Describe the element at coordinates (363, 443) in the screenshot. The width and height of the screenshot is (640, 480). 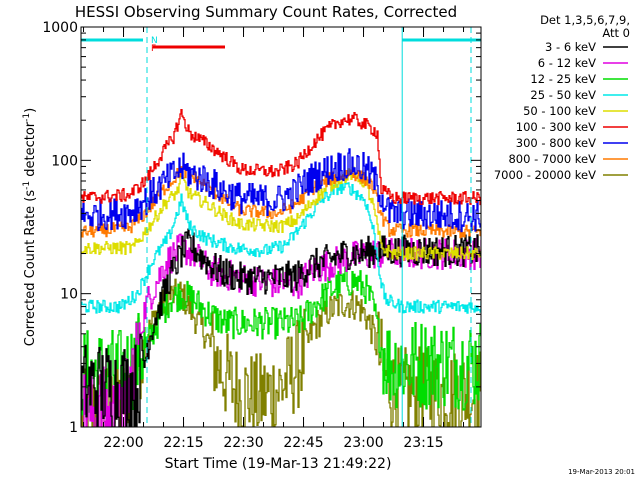
I see `x-tick-label: 23:00` at that location.